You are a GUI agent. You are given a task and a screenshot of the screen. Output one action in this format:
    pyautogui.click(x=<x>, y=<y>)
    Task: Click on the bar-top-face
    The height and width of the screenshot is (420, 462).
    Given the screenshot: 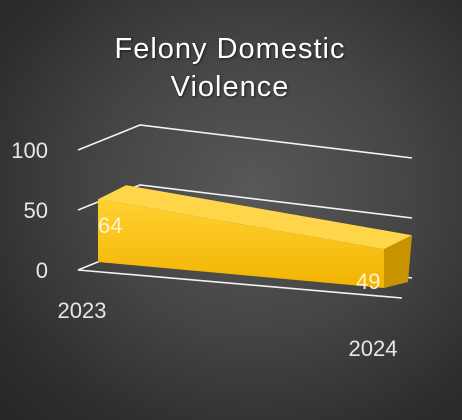 What is the action you would take?
    pyautogui.click(x=255, y=217)
    